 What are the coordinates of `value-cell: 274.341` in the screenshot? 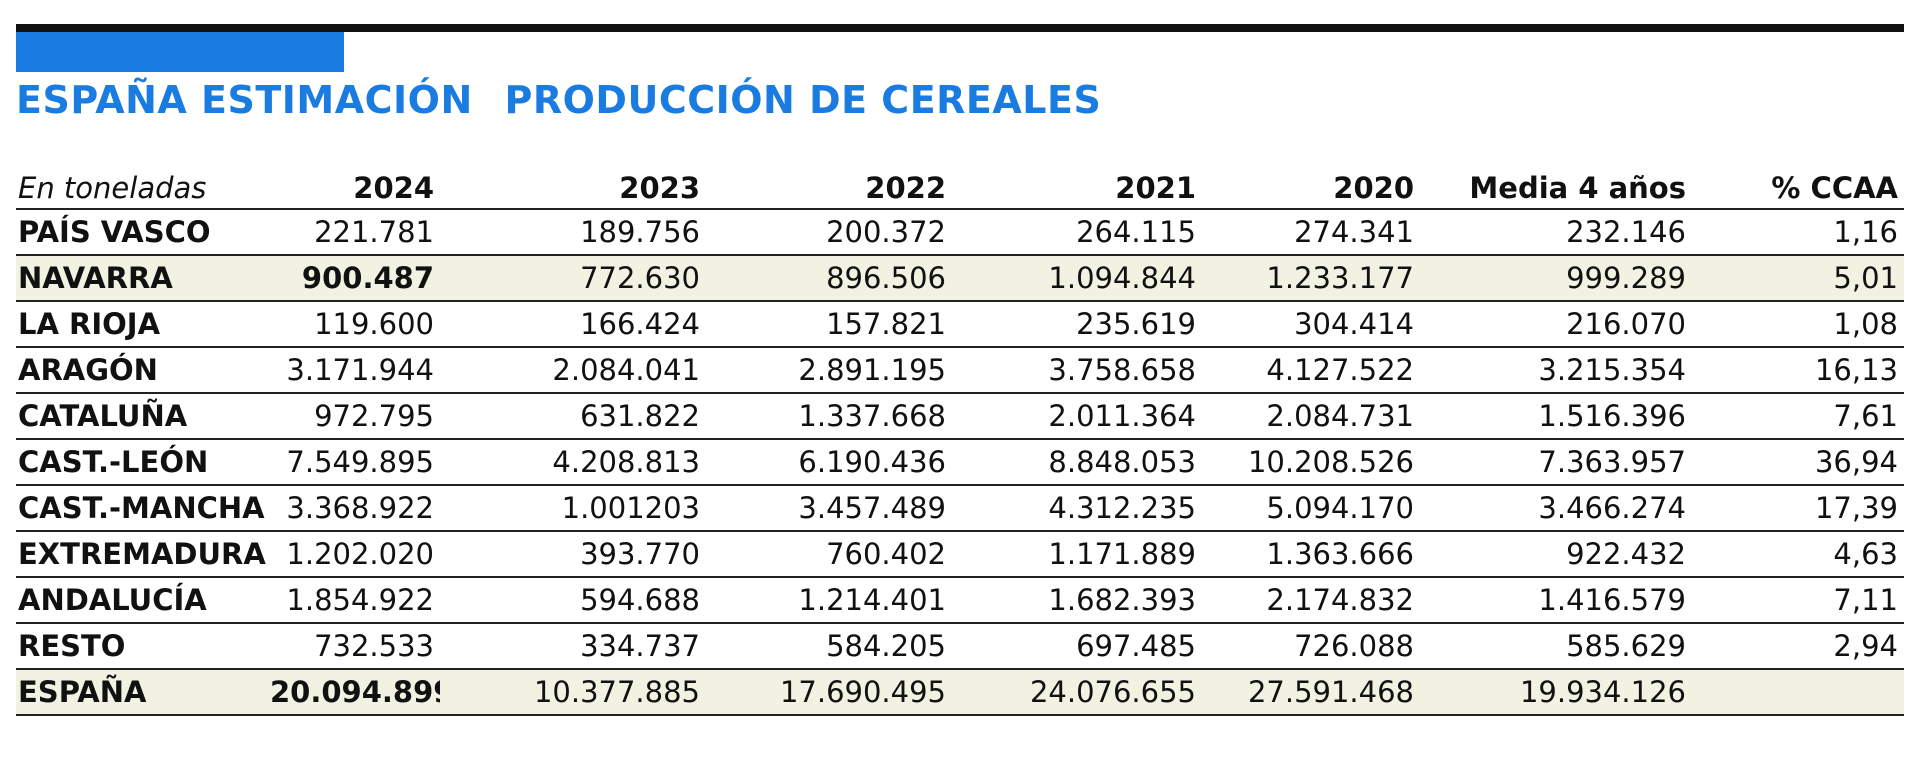 It's located at (1311, 232).